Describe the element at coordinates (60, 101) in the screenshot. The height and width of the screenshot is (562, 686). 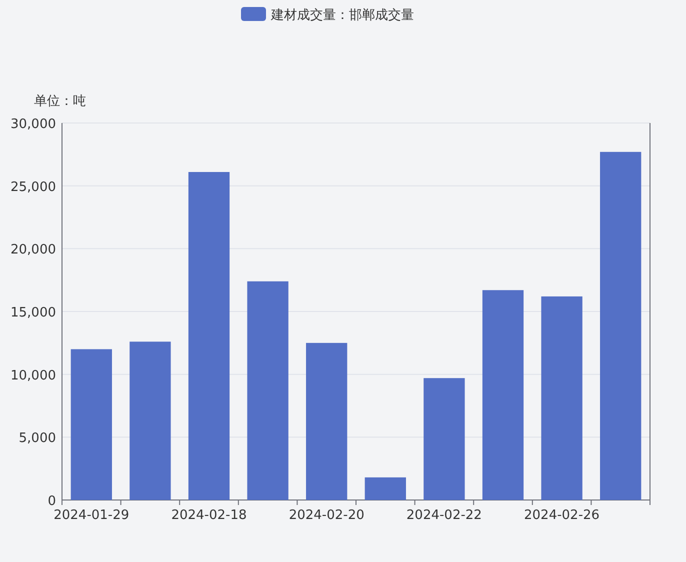
I see `y-axis-title: 单位：吨` at that location.